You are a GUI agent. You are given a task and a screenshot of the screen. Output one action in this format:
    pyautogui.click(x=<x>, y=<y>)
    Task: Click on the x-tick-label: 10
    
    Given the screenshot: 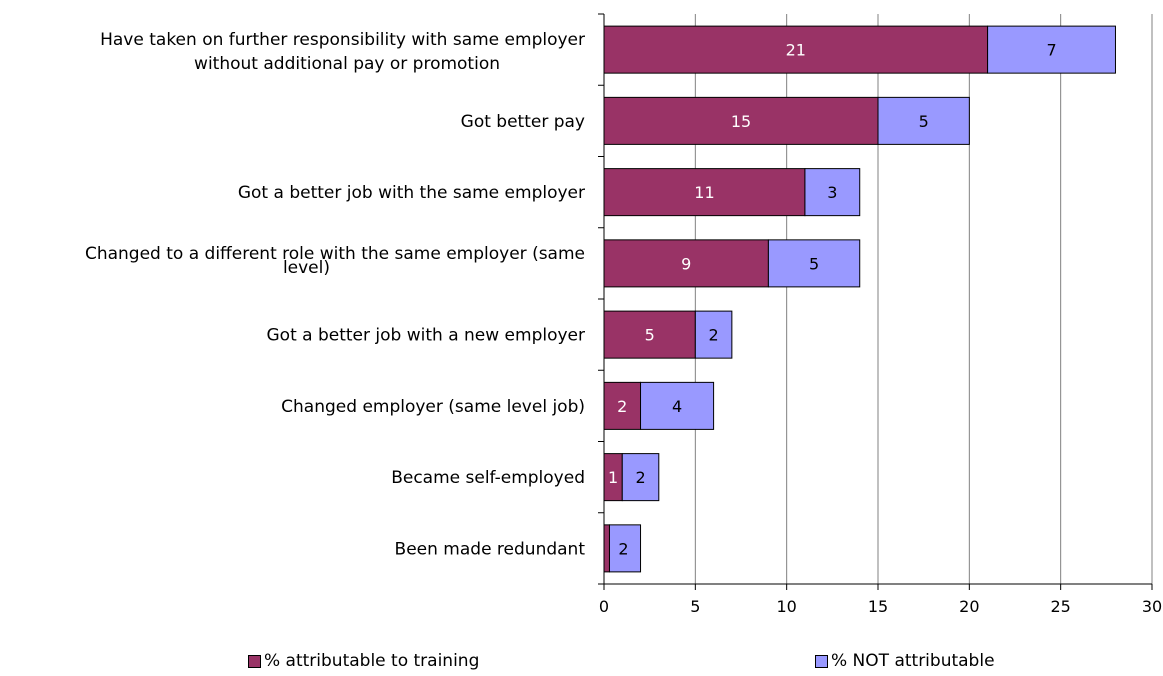 What is the action you would take?
    pyautogui.click(x=786, y=606)
    